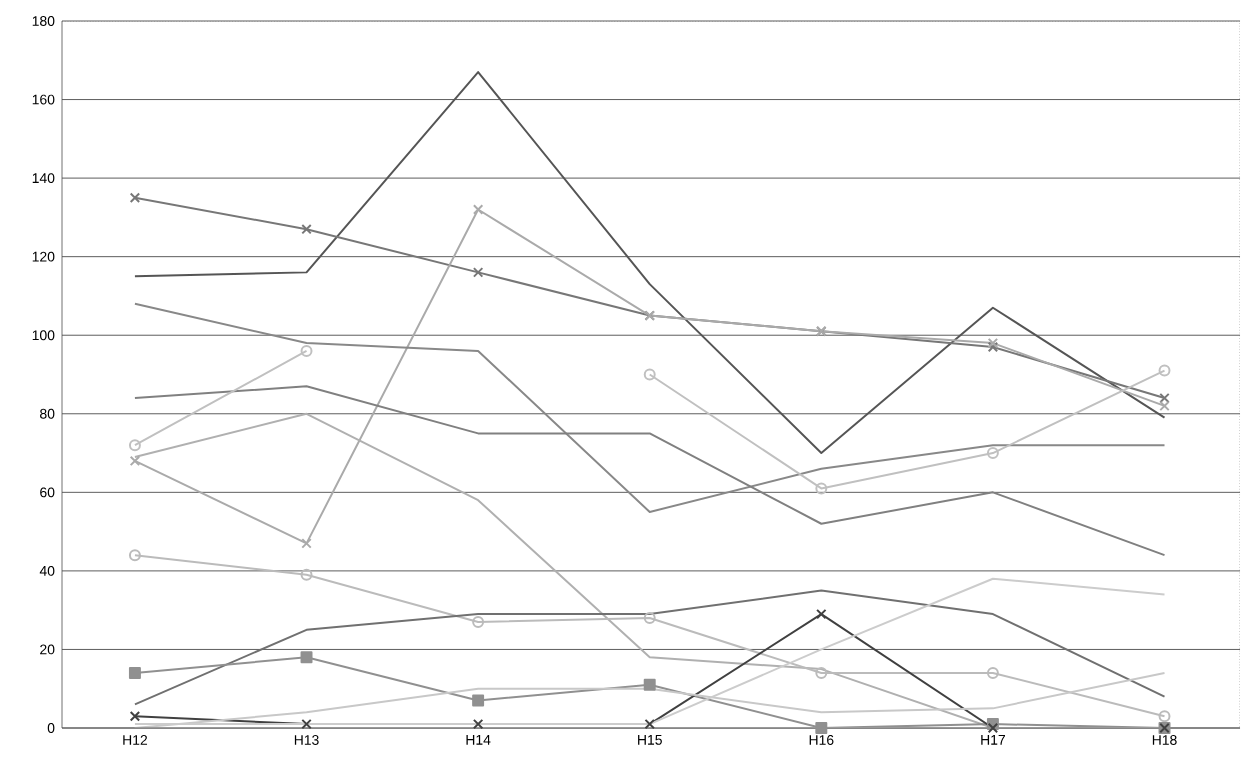 Image resolution: width=1258 pixels, height=767 pixels. I want to click on y-tick-label: 60, so click(47, 492).